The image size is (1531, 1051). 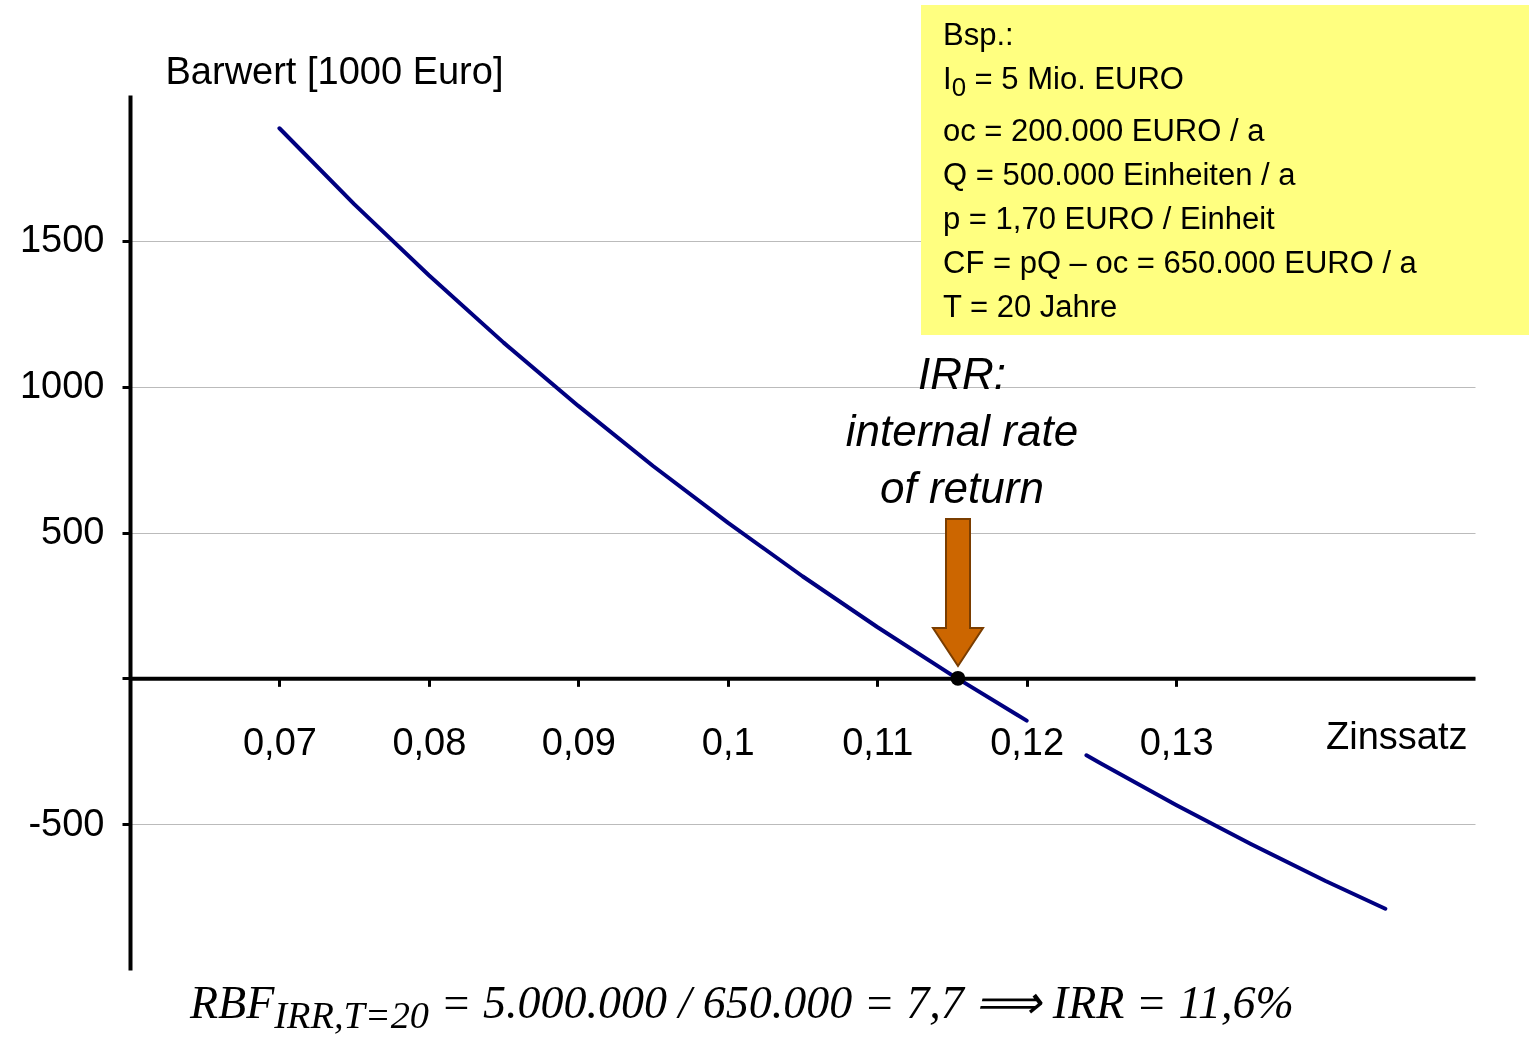 What do you see at coordinates (1180, 263) in the screenshot?
I see `annotation: CF = pQ – oc = 650.000 EURO / a` at bounding box center [1180, 263].